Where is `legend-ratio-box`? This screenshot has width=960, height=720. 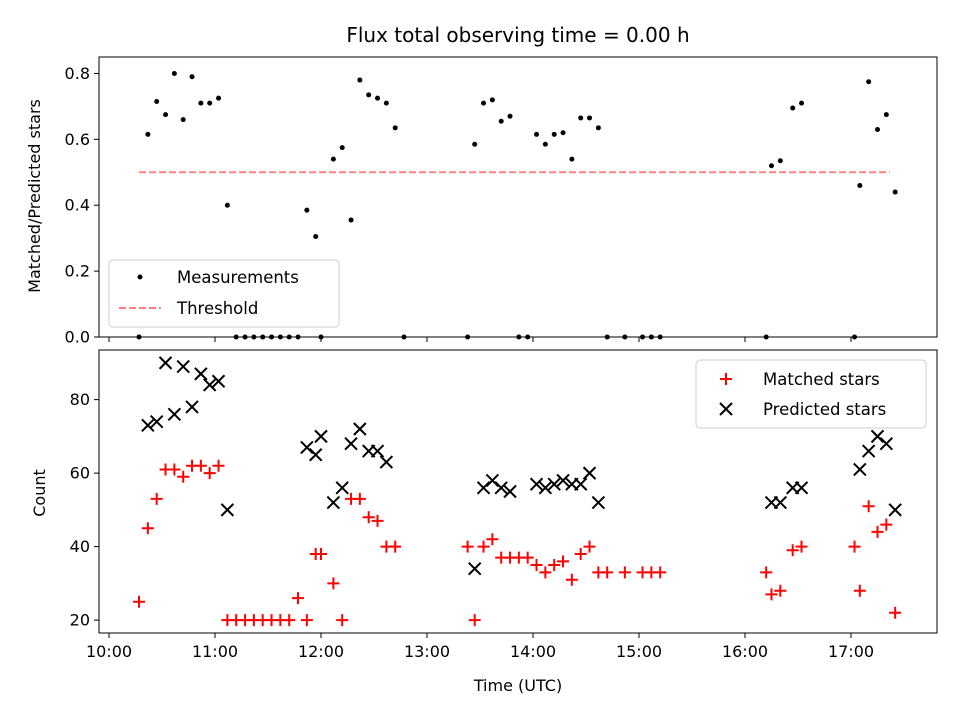 legend-ratio-box is located at coordinates (224, 293).